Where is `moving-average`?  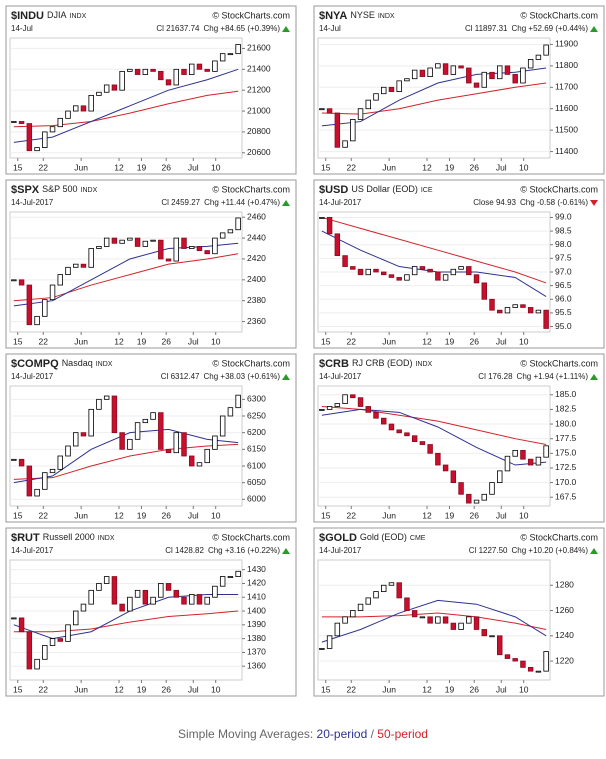
moving-average is located at coordinates (126, 461).